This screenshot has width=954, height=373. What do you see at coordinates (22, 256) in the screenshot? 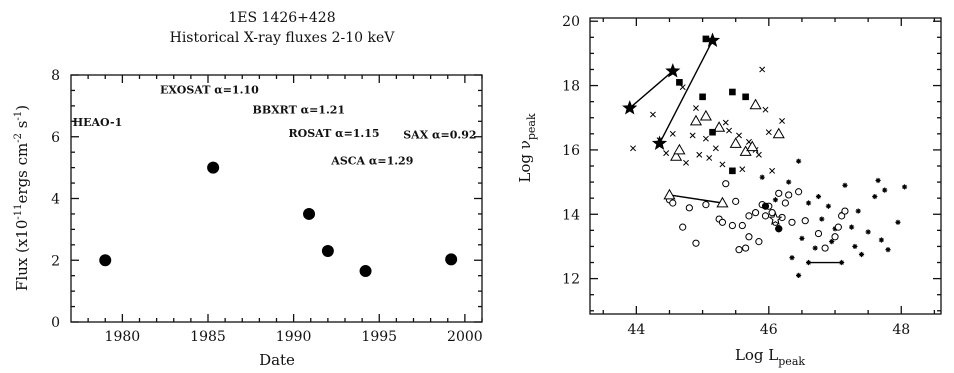
I see `left-y-label-main: Flux (x10` at bounding box center [22, 256].